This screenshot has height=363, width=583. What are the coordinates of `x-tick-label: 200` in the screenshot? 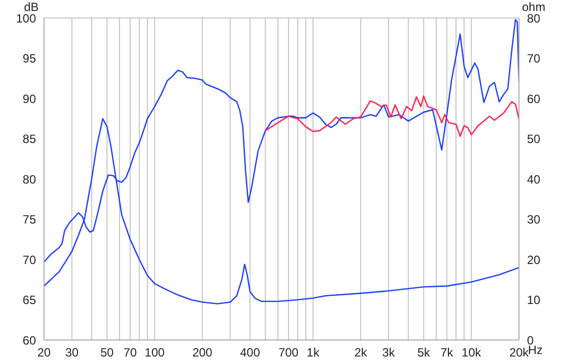 It's located at (202, 353).